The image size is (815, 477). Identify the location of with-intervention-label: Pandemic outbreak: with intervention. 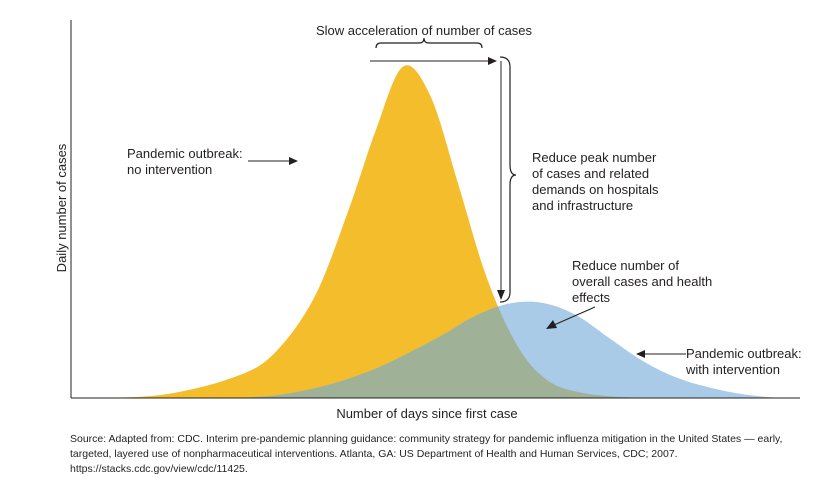
(743, 361).